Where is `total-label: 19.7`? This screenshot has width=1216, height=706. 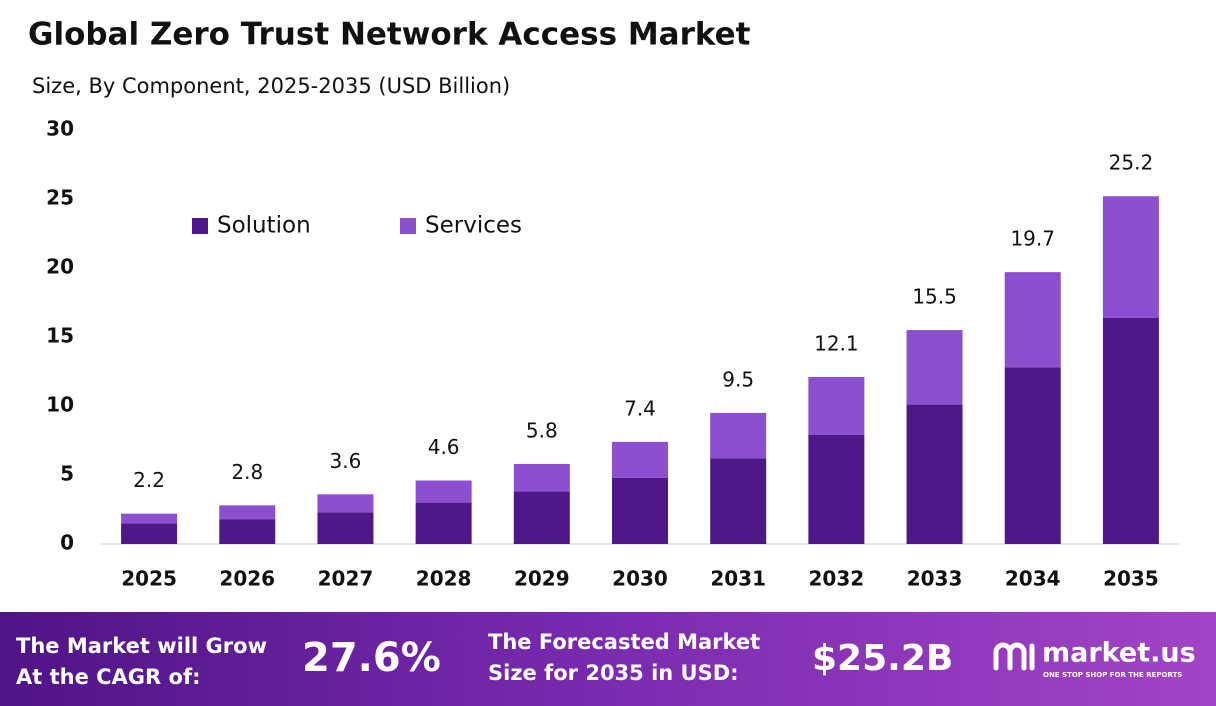
total-label: 19.7 is located at coordinates (1032, 239).